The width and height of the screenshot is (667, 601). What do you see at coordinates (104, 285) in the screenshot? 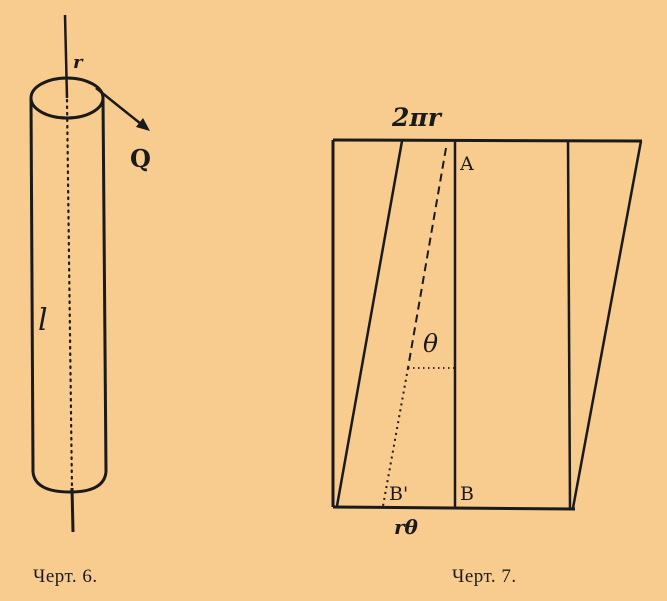
I see `cylinder-right-side` at bounding box center [104, 285].